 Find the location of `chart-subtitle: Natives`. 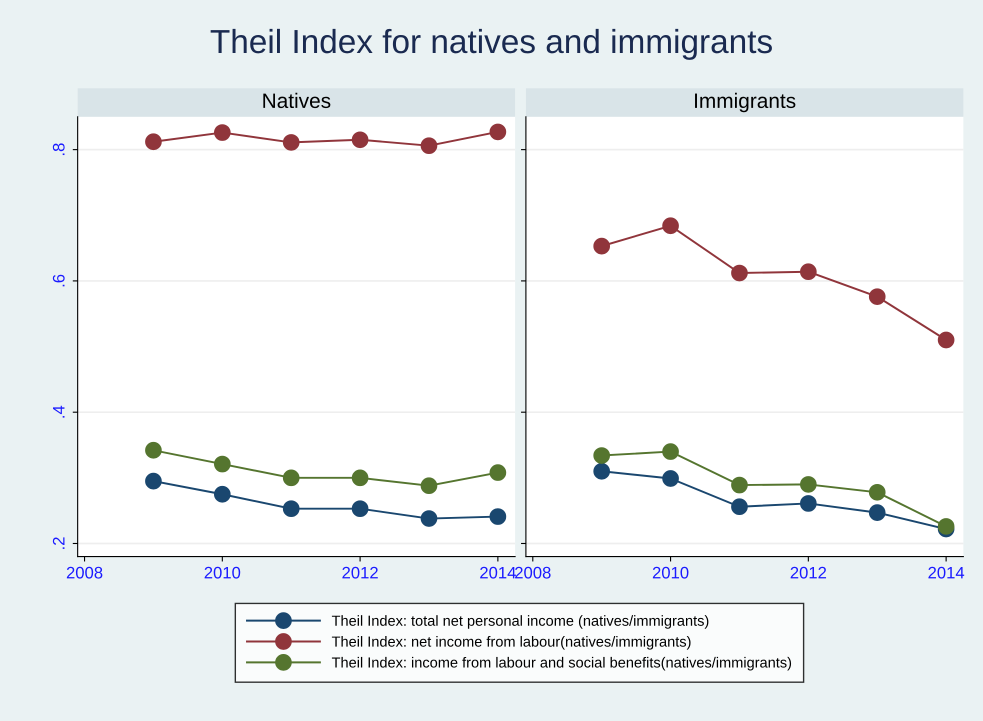

chart-subtitle: Natives is located at coordinates (296, 100).